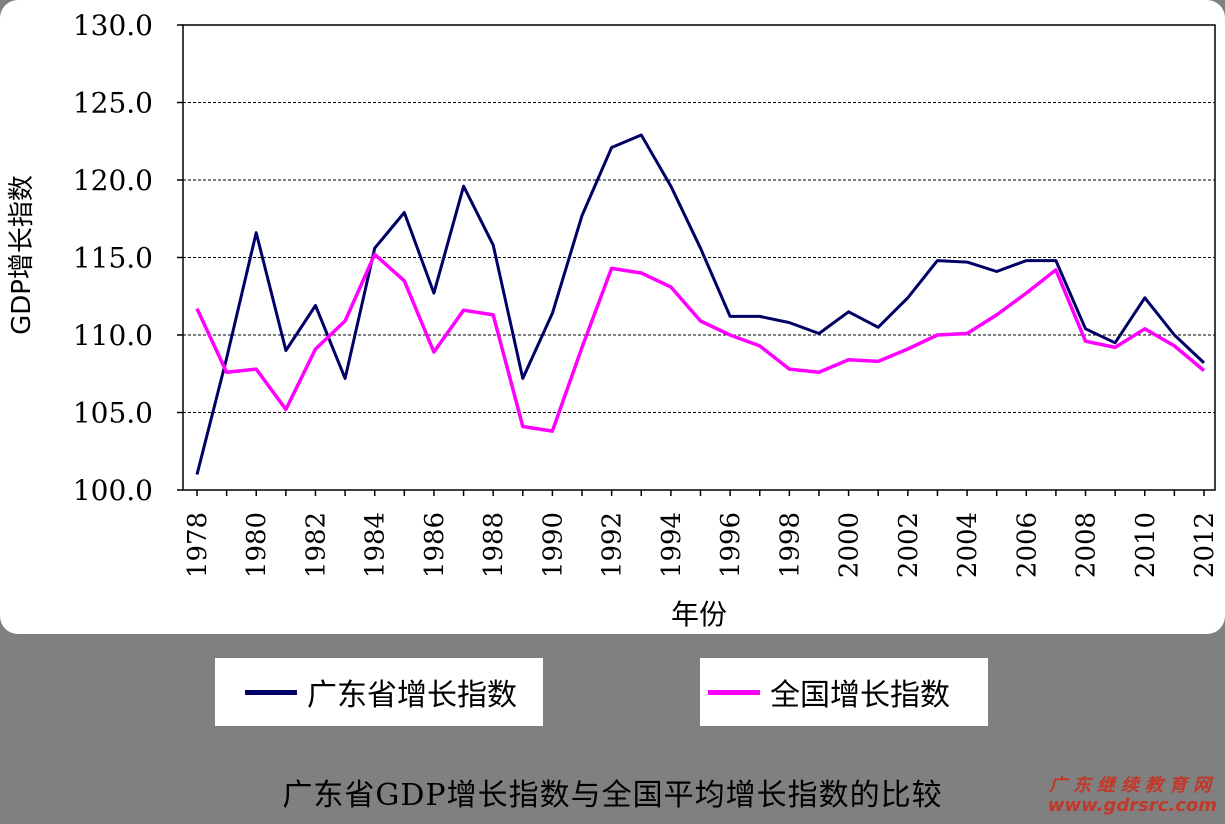 This screenshot has height=824, width=1225. I want to click on y-tick-label: 115.0, so click(113, 258).